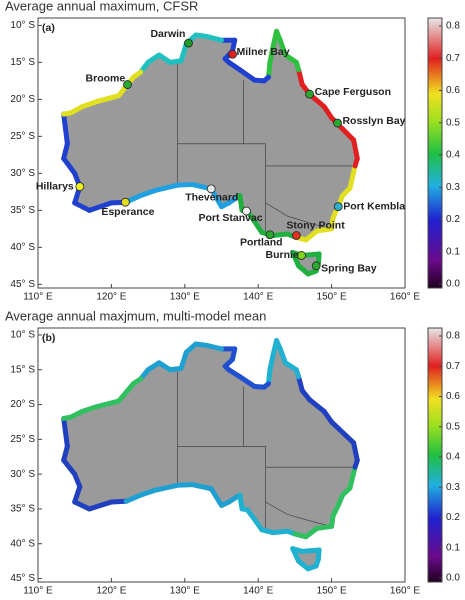  Describe the element at coordinates (230, 218) in the screenshot. I see `station-label: Port Stanvac` at that location.